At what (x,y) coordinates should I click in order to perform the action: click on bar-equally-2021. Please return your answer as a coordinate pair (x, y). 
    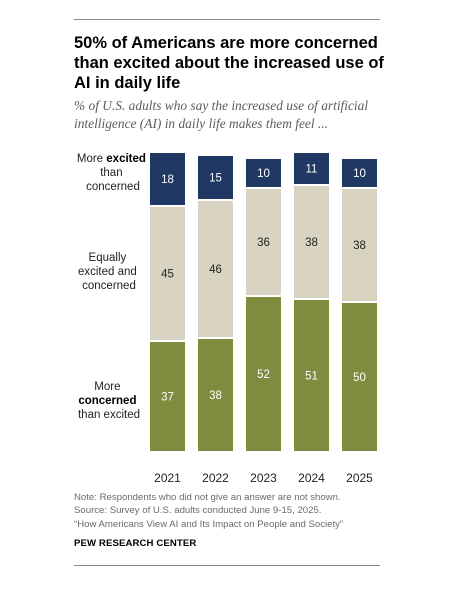
    Looking at the image, I should click on (167, 273).